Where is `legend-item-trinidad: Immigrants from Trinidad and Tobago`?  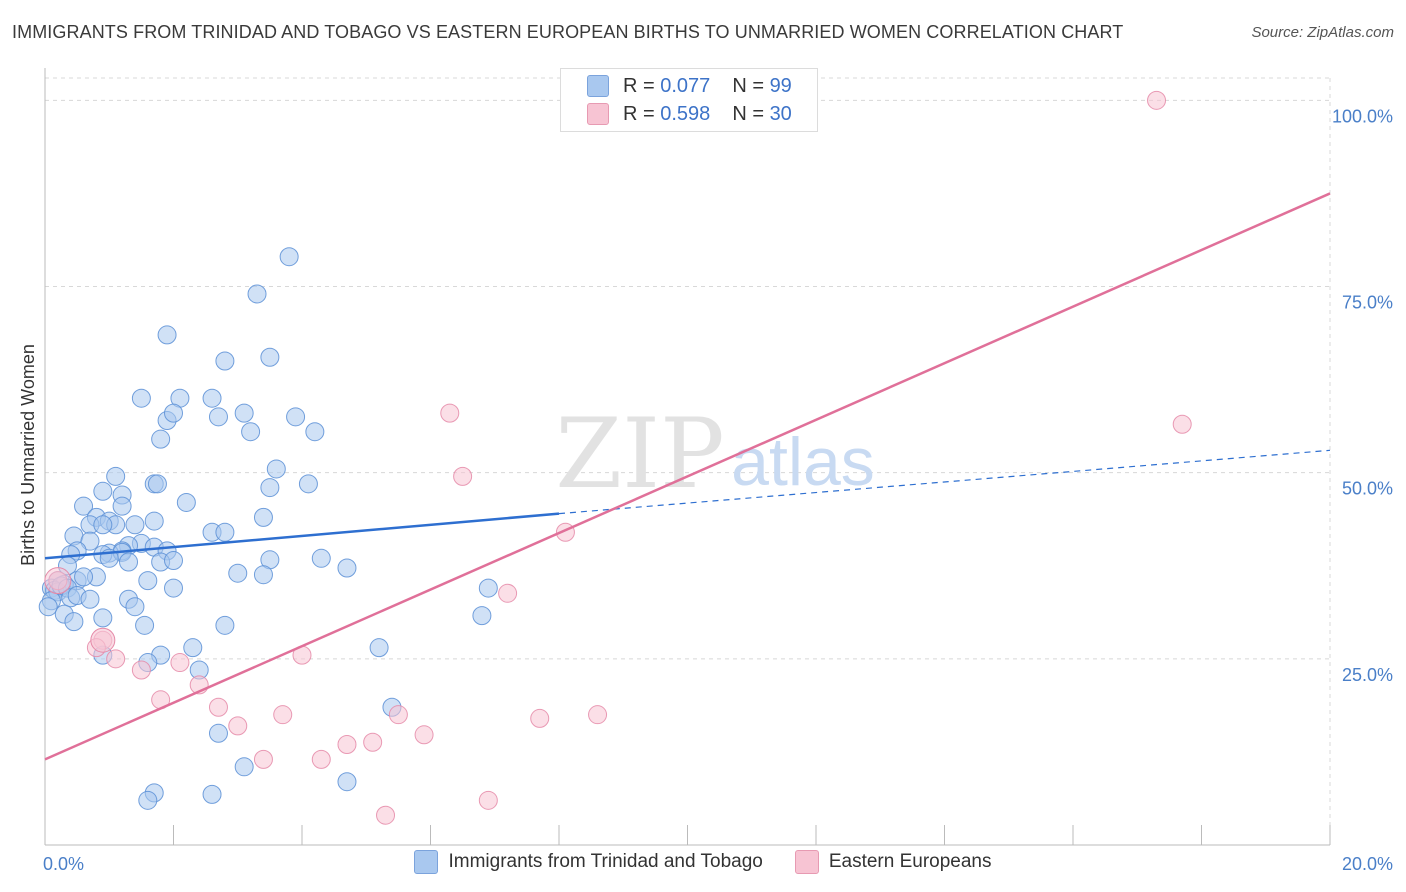 legend-item-trinidad: Immigrants from Trinidad and Tobago is located at coordinates (588, 862).